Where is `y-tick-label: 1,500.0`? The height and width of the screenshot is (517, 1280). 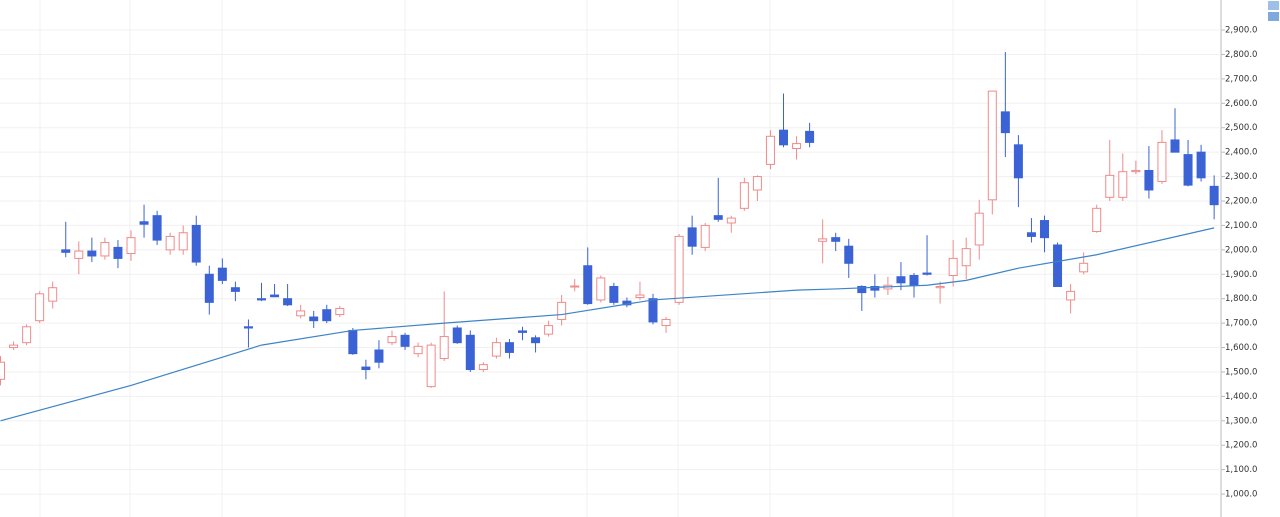 y-tick-label: 1,500.0 is located at coordinates (1241, 372).